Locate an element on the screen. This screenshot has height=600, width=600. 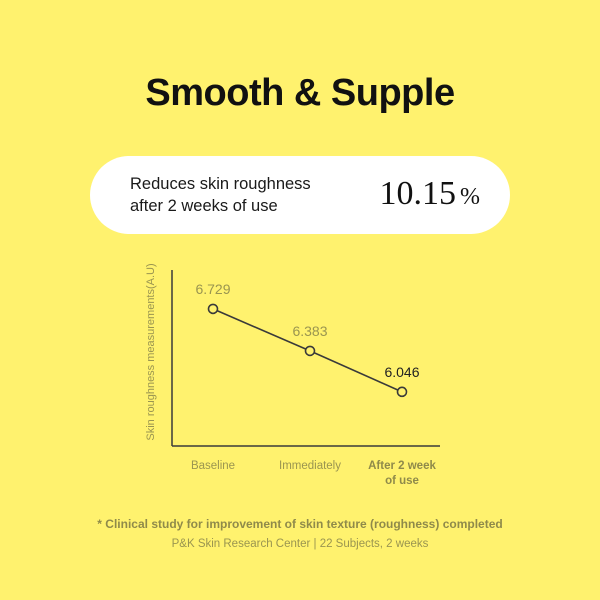
y-axis-label: Skin roughness measurements(A.U) is located at coordinates (151, 351).